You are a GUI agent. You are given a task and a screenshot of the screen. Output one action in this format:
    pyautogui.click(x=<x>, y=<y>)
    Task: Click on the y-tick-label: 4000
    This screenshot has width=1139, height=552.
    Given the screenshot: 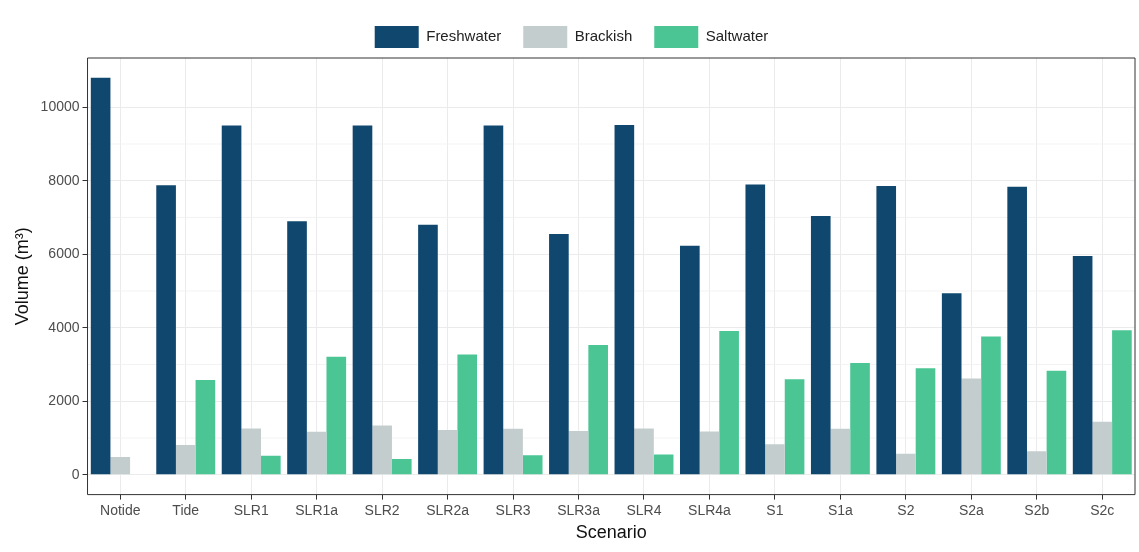 What is the action you would take?
    pyautogui.click(x=64, y=326)
    